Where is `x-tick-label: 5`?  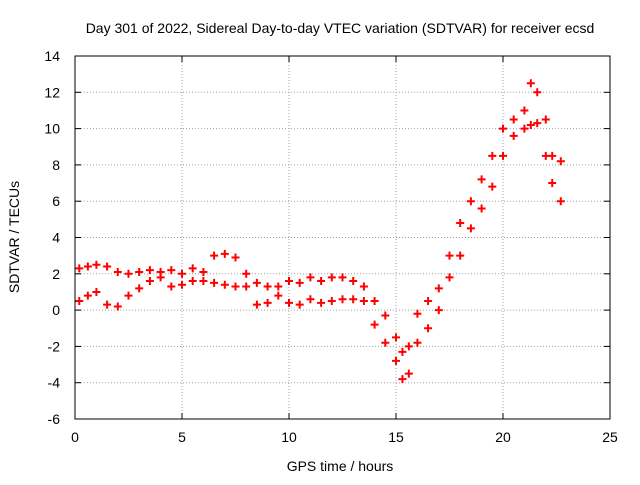
x-tick-label: 5 is located at coordinates (182, 437).